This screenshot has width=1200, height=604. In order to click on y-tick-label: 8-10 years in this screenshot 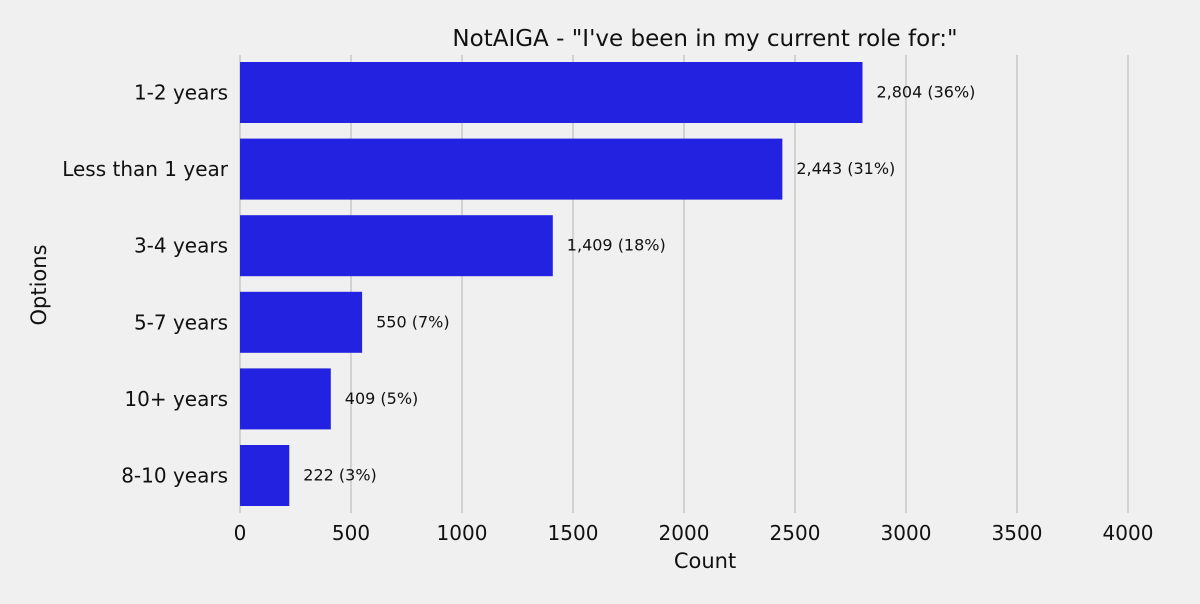, I will do `click(174, 476)`.